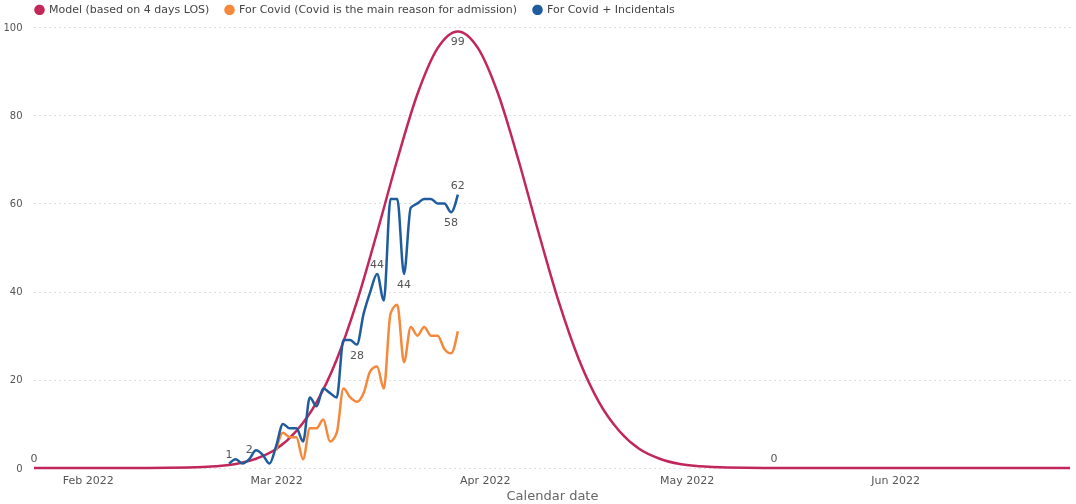  What do you see at coordinates (16, 292) in the screenshot?
I see `y-tick-label: 40` at bounding box center [16, 292].